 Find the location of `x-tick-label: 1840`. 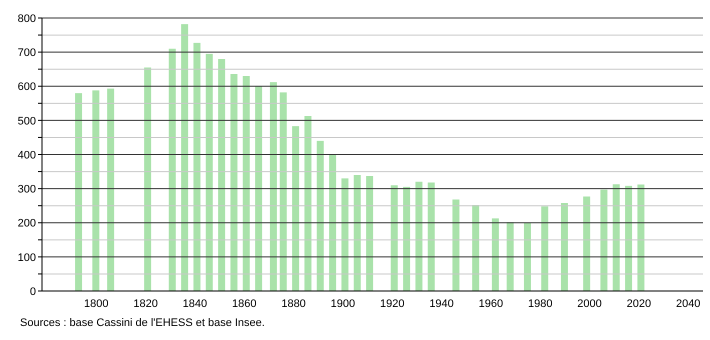

x-tick-label: 1840 is located at coordinates (195, 304).